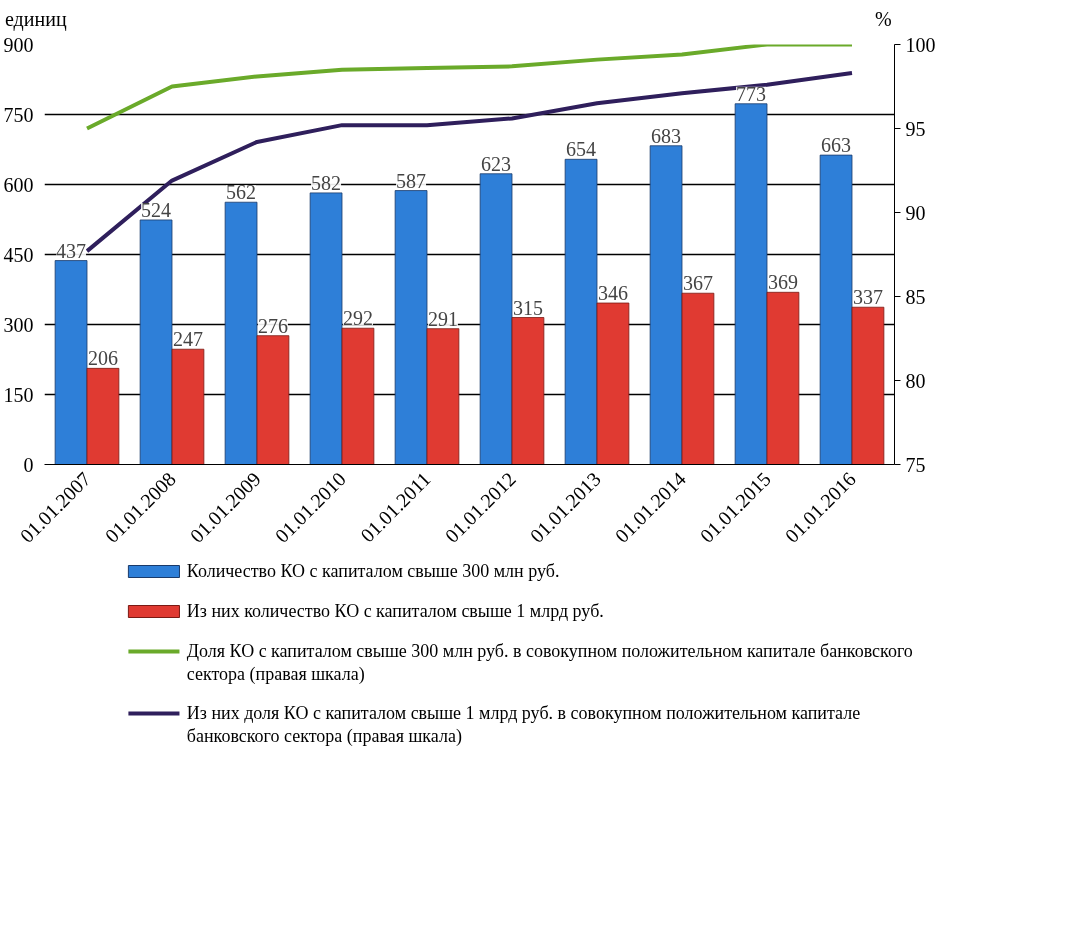 The width and height of the screenshot is (1070, 928). What do you see at coordinates (373, 570) in the screenshot?
I see `legend-label: Количество КО с капиталом свыше 300 млн руб.` at bounding box center [373, 570].